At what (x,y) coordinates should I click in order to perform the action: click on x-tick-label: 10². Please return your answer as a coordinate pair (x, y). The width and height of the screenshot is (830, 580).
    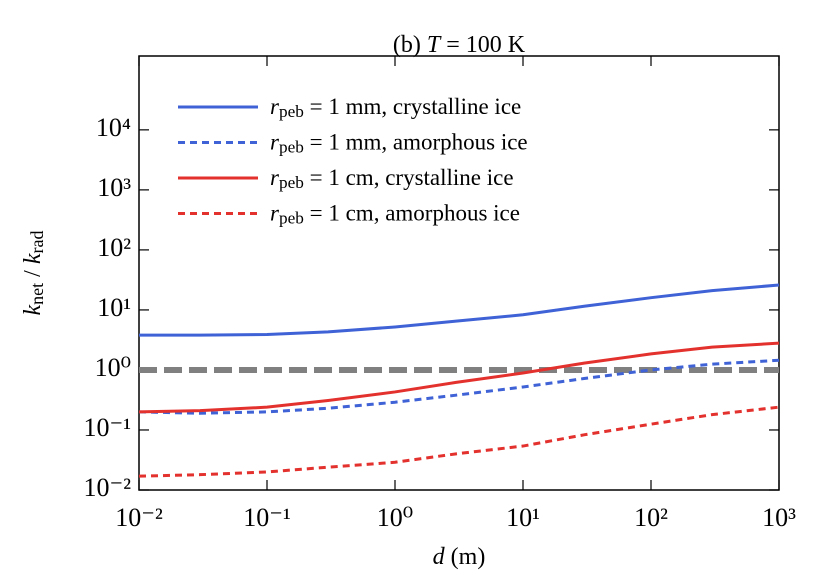
    Looking at the image, I should click on (651, 517).